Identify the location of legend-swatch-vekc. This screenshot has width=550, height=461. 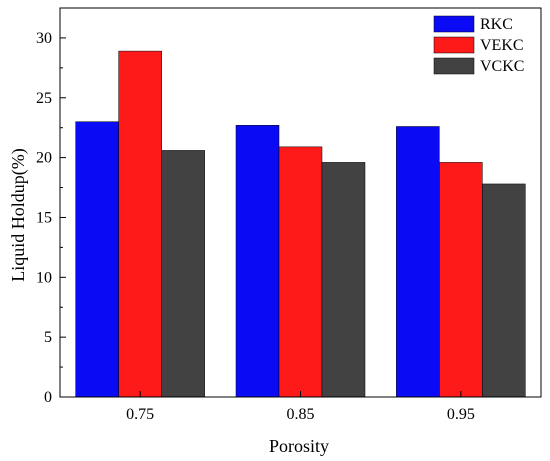
(454, 45).